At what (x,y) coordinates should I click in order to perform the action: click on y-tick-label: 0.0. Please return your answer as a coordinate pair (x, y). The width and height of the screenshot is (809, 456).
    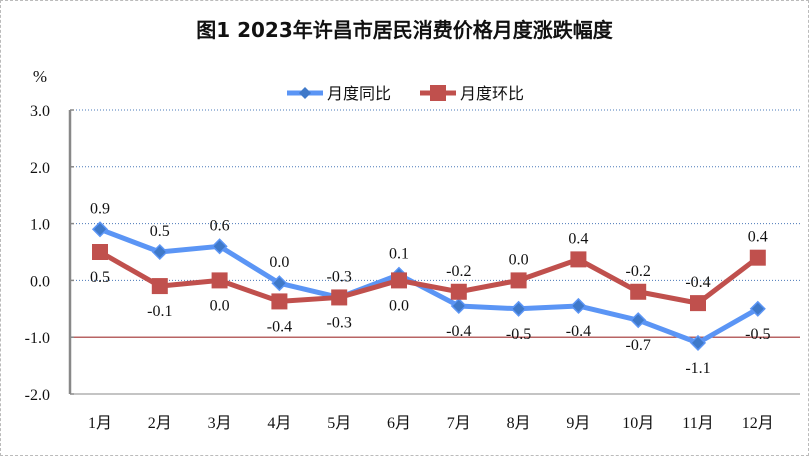
    Looking at the image, I should click on (40, 281).